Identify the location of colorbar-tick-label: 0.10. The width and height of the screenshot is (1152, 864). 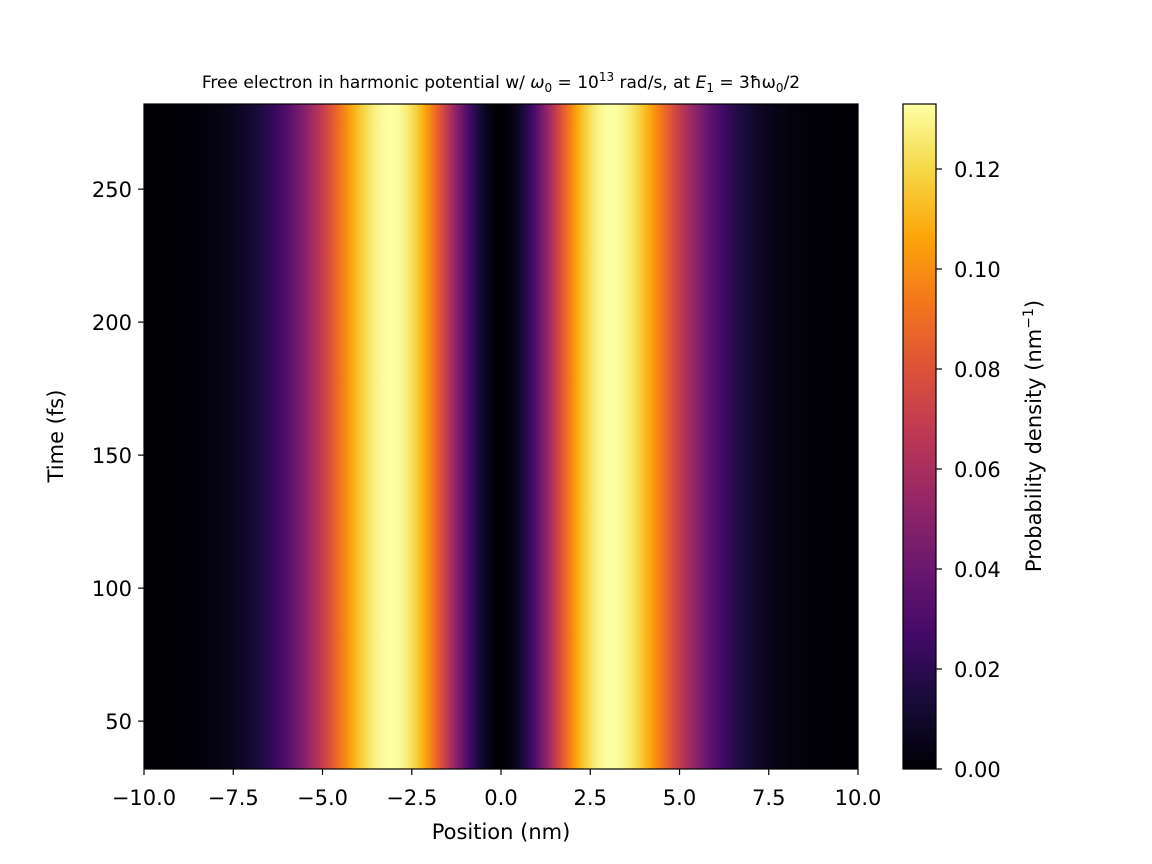
(977, 270).